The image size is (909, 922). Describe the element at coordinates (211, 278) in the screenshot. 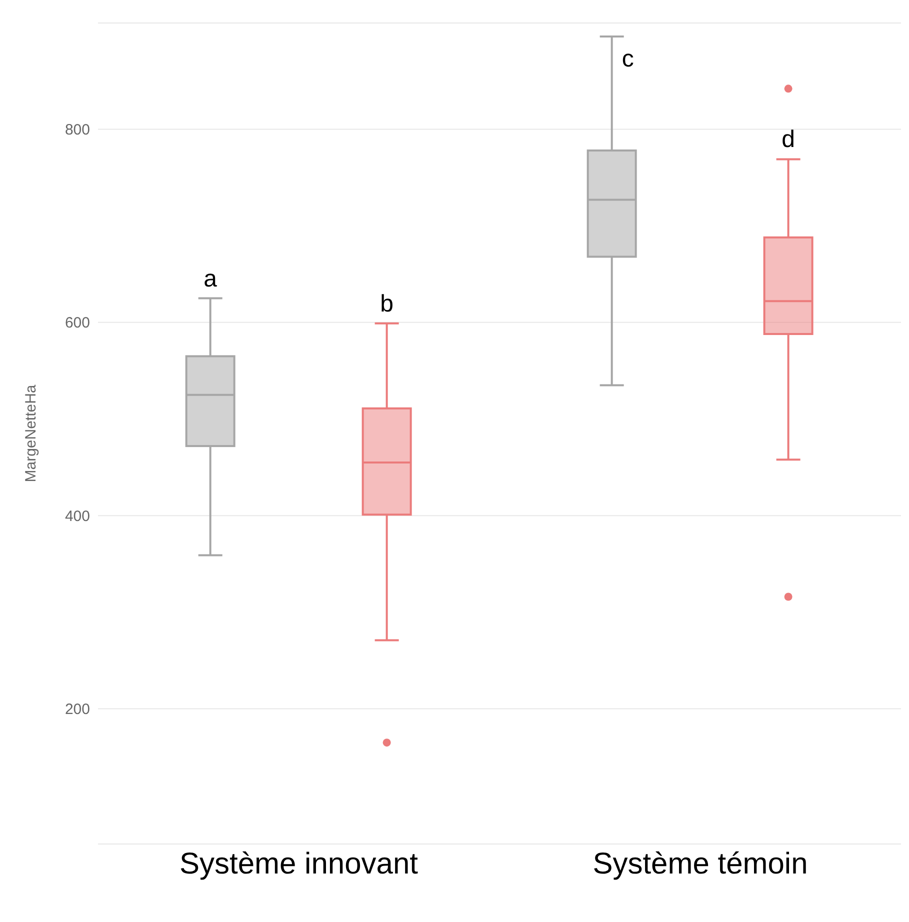

I see `annotation: a` at that location.